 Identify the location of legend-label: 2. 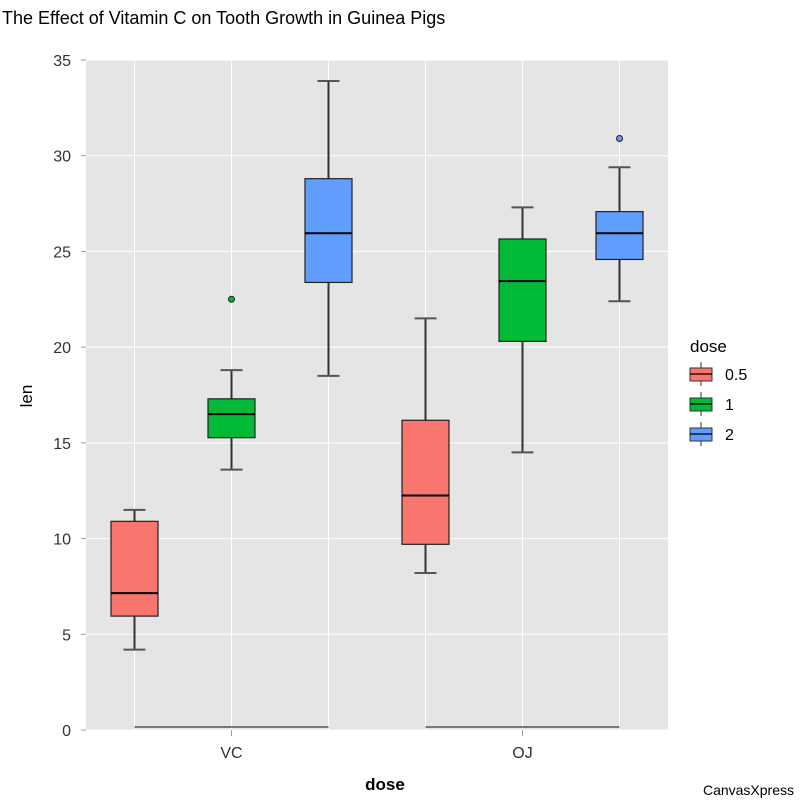
(729, 435).